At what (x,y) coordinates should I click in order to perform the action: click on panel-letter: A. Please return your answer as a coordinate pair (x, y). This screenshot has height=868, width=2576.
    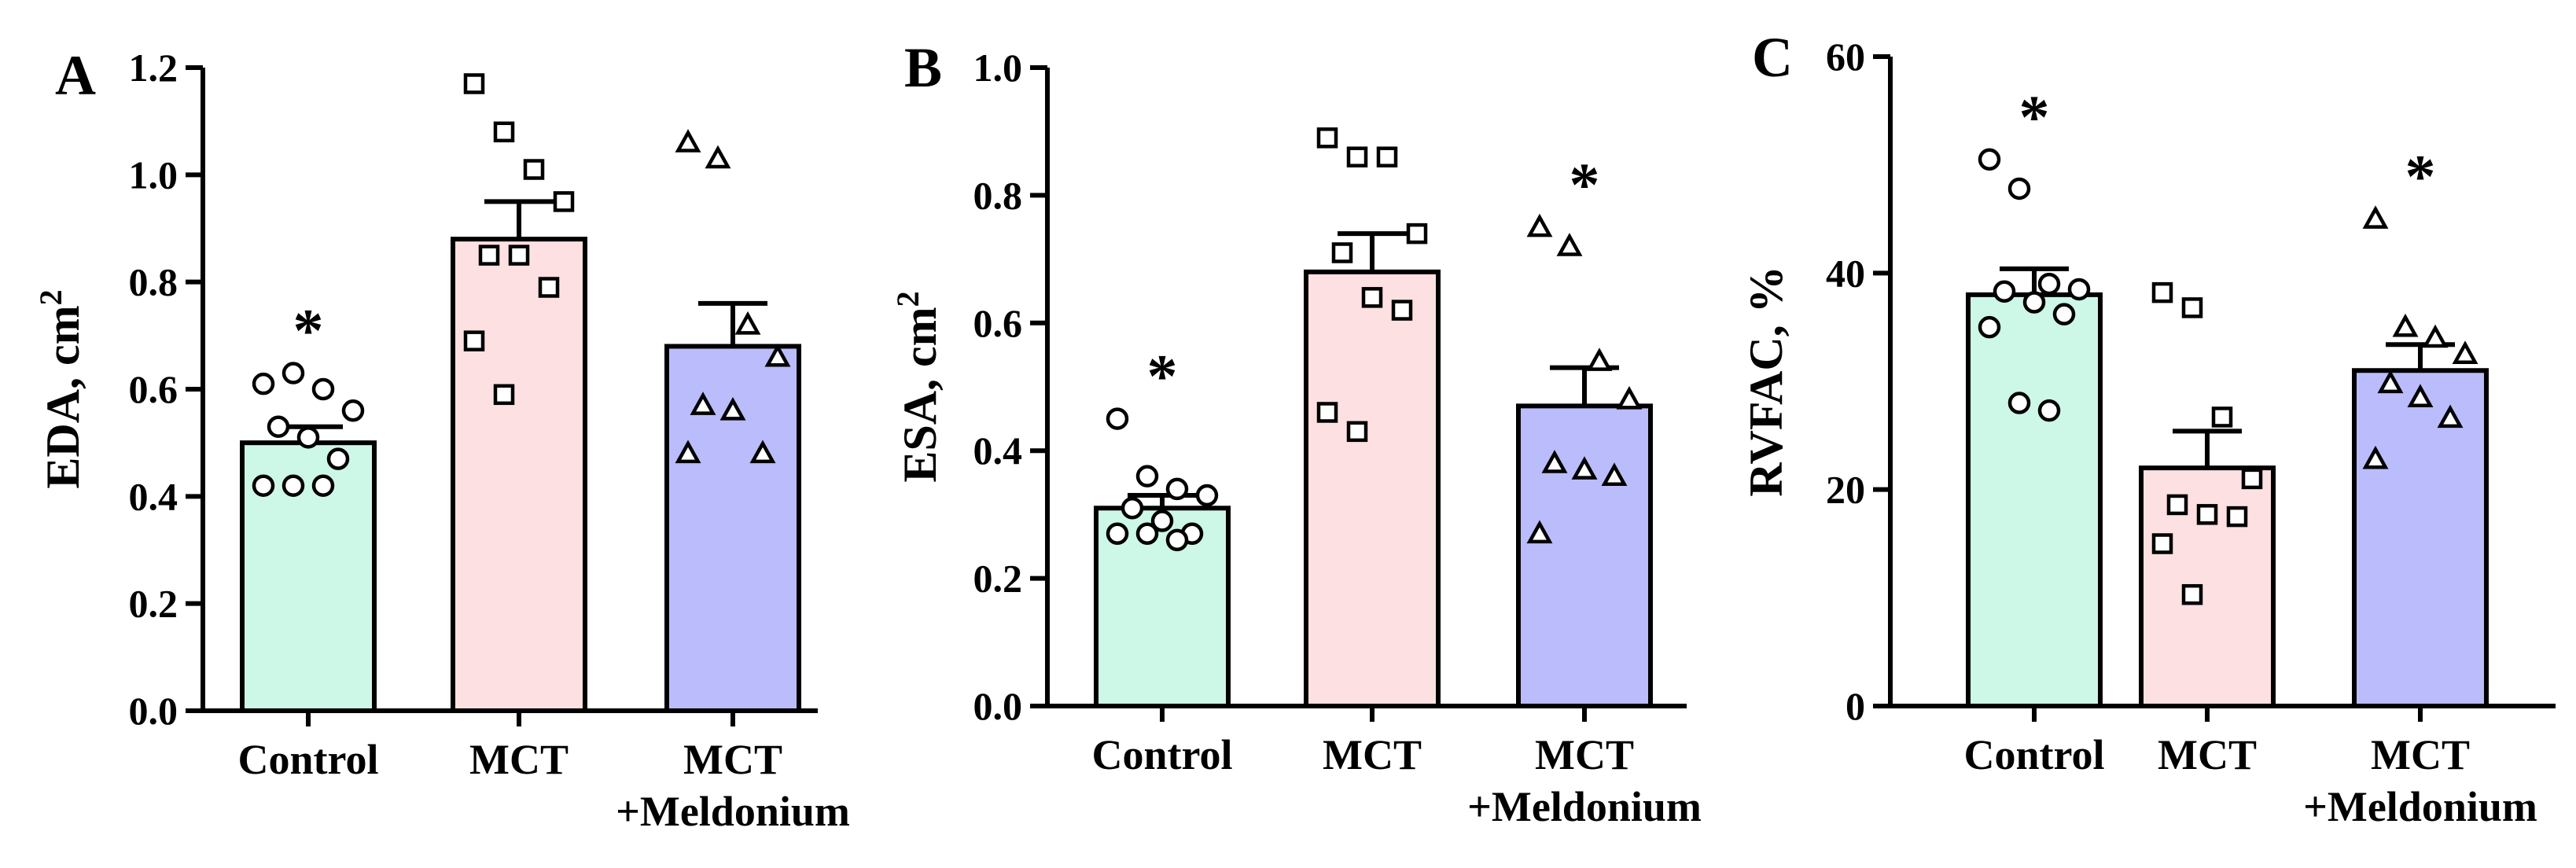
    Looking at the image, I should click on (75, 75).